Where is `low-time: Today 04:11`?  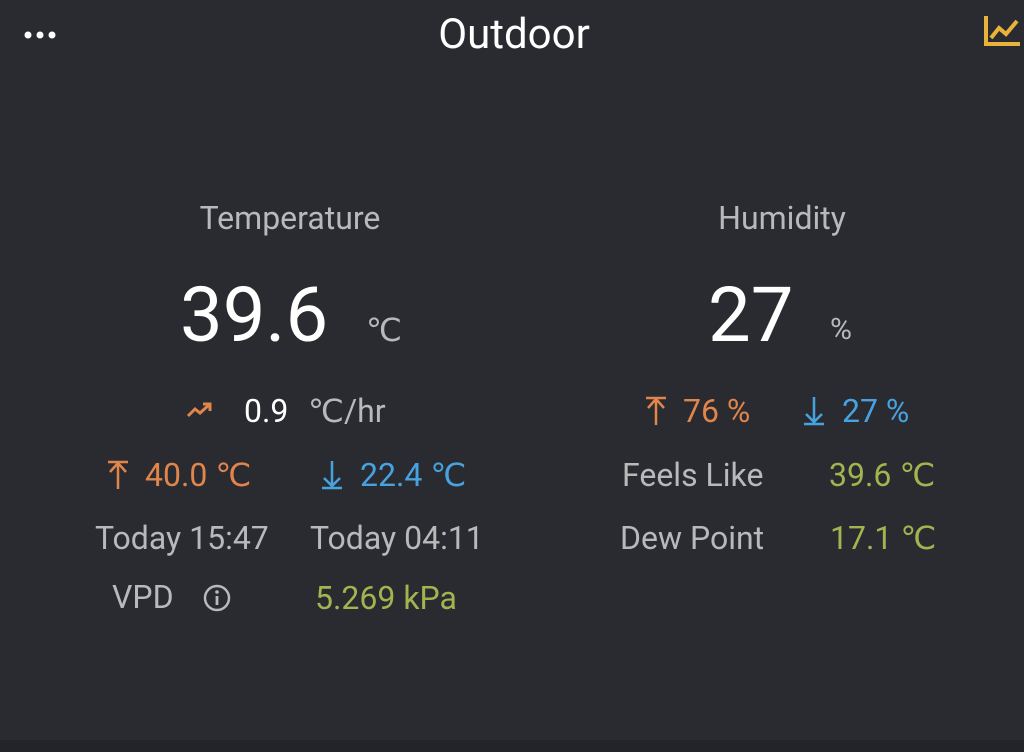 low-time: Today 04:11 is located at coordinates (397, 538).